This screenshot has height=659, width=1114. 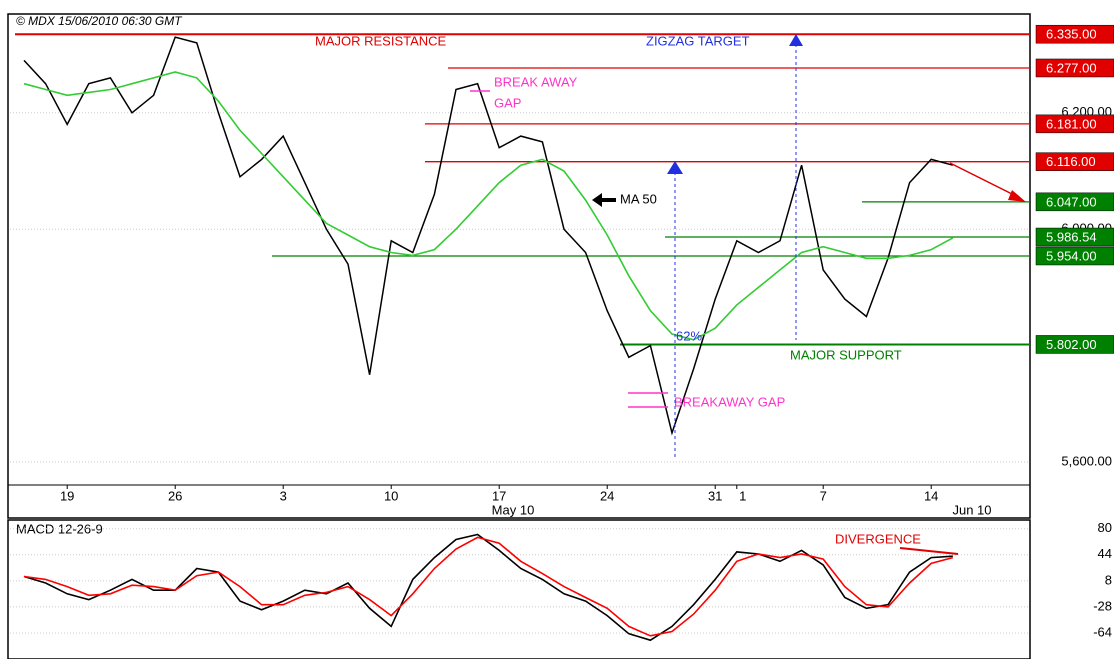 What do you see at coordinates (1105, 527) in the screenshot?
I see `y-tick-label: 80` at bounding box center [1105, 527].